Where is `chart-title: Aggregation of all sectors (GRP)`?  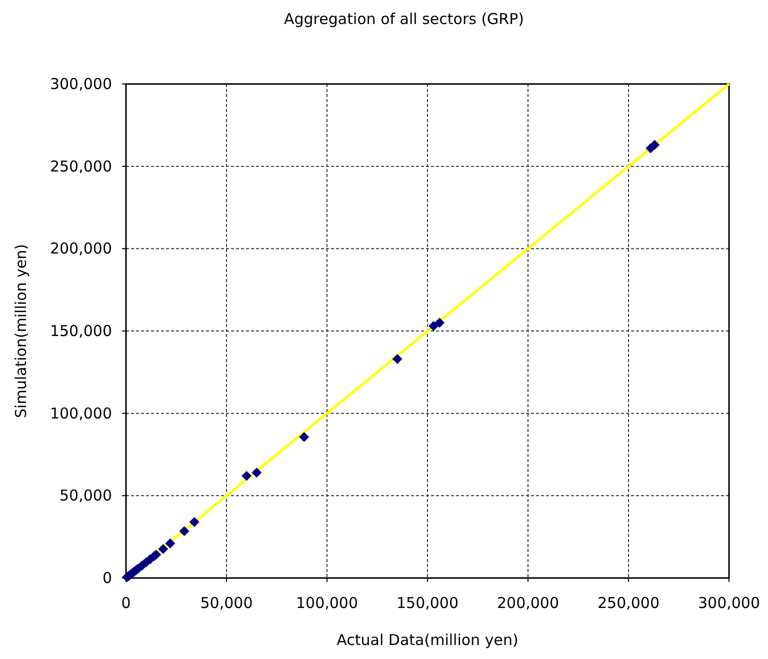
chart-title: Aggregation of all sectors (GRP) is located at coordinates (404, 19).